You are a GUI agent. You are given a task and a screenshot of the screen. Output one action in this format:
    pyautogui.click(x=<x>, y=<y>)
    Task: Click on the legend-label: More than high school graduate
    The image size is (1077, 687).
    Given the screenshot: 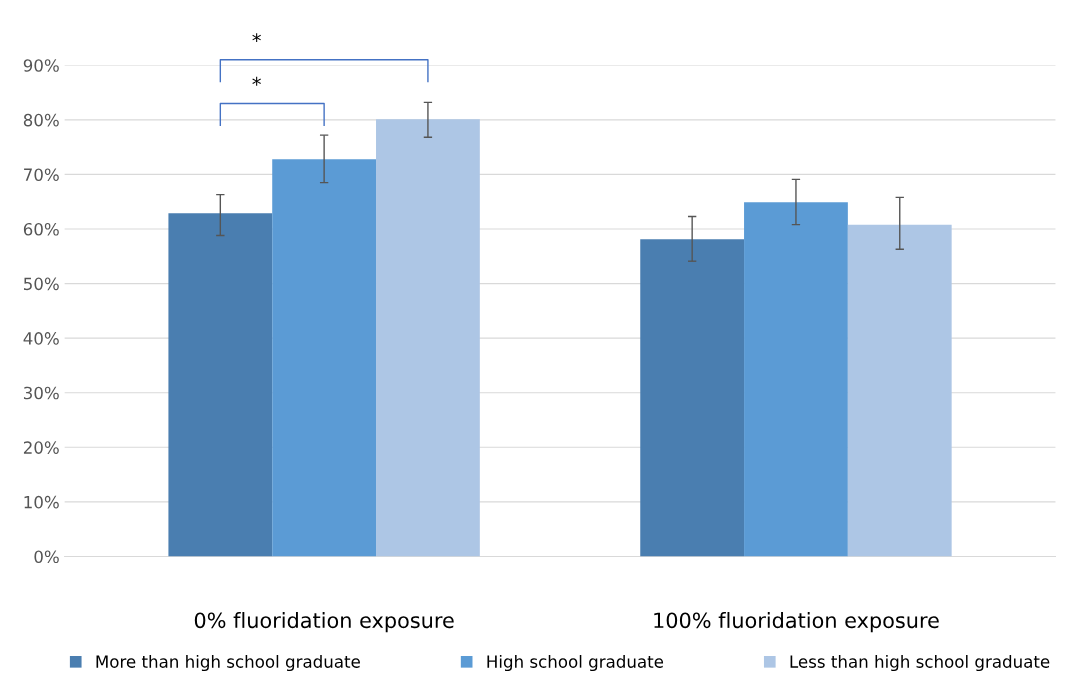 What is the action you would take?
    pyautogui.click(x=228, y=663)
    